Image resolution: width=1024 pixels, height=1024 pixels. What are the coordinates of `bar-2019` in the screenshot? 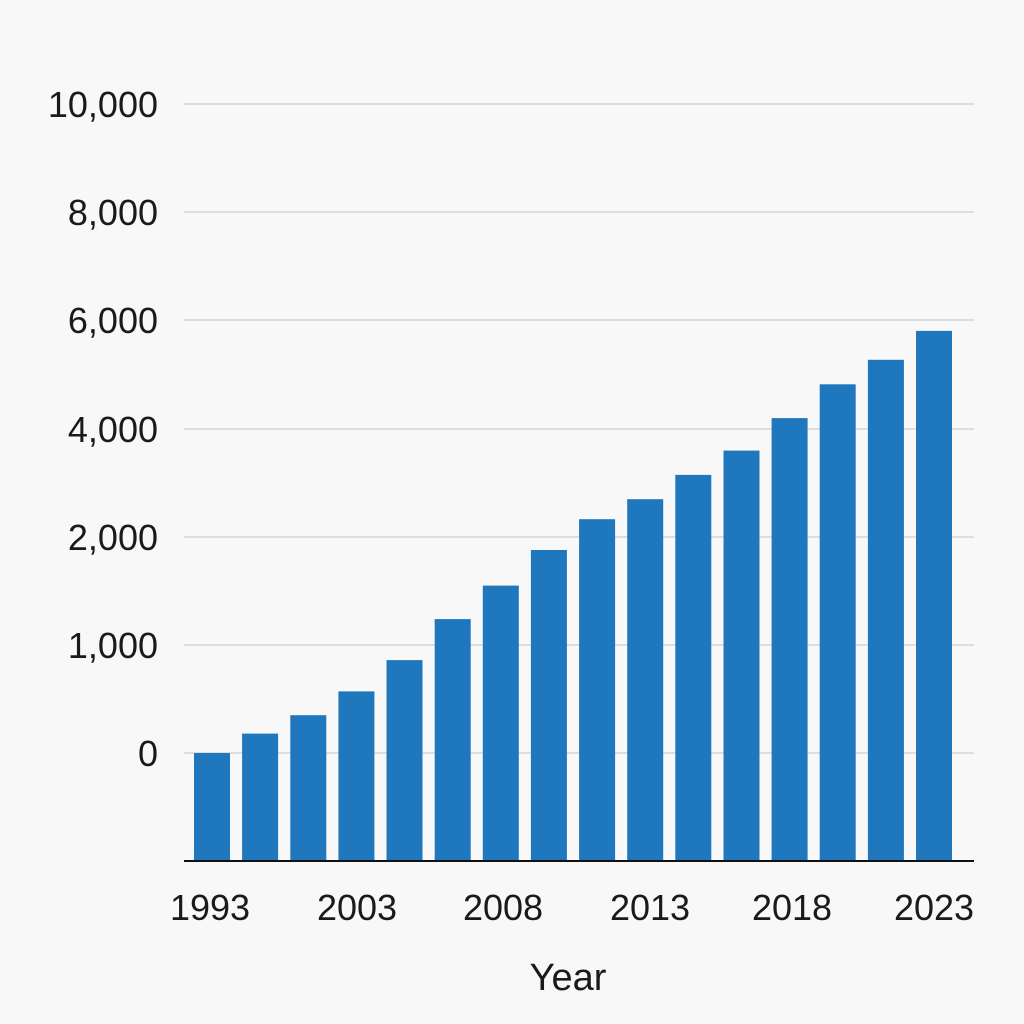 It's located at (837, 622).